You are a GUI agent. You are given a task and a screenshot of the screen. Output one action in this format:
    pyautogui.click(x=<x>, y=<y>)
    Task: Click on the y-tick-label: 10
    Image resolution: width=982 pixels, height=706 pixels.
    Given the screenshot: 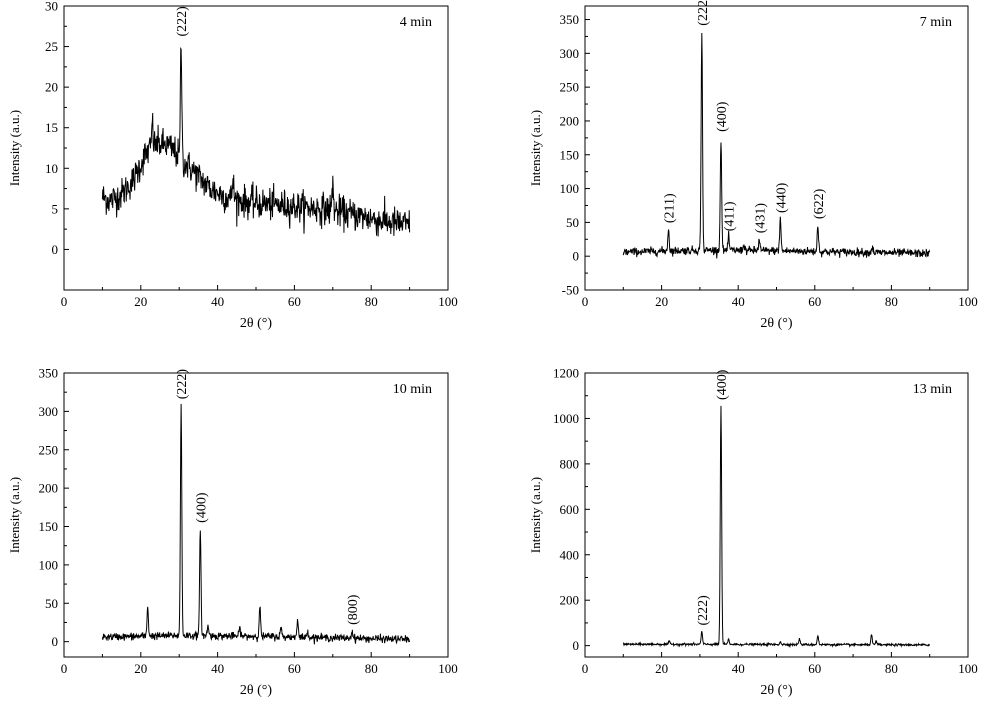 What is the action you would take?
    pyautogui.click(x=51, y=168)
    